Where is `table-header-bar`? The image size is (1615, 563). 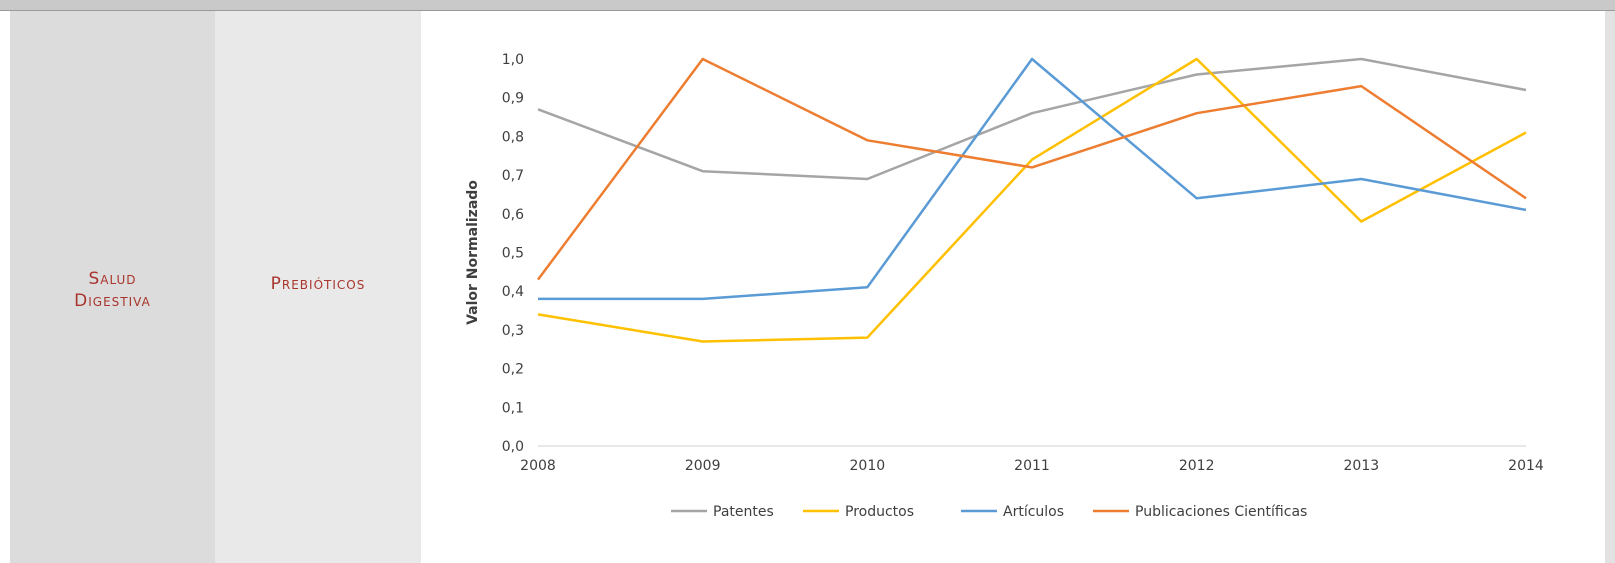 table-header-bar is located at coordinates (807, 5).